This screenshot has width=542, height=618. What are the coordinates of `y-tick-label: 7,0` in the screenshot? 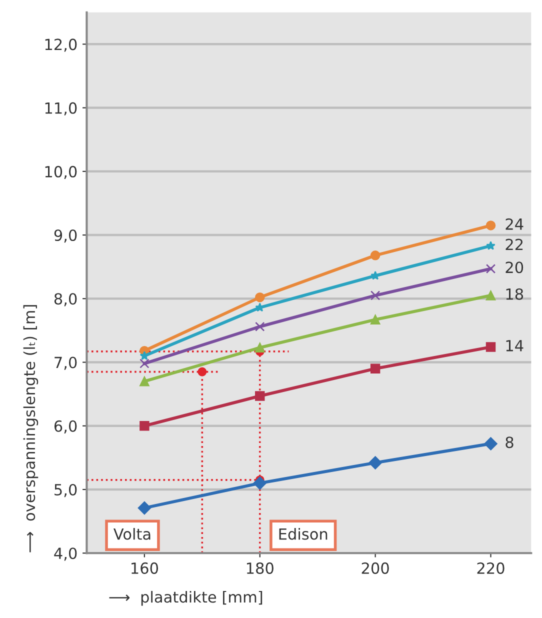 It's located at (65, 363).